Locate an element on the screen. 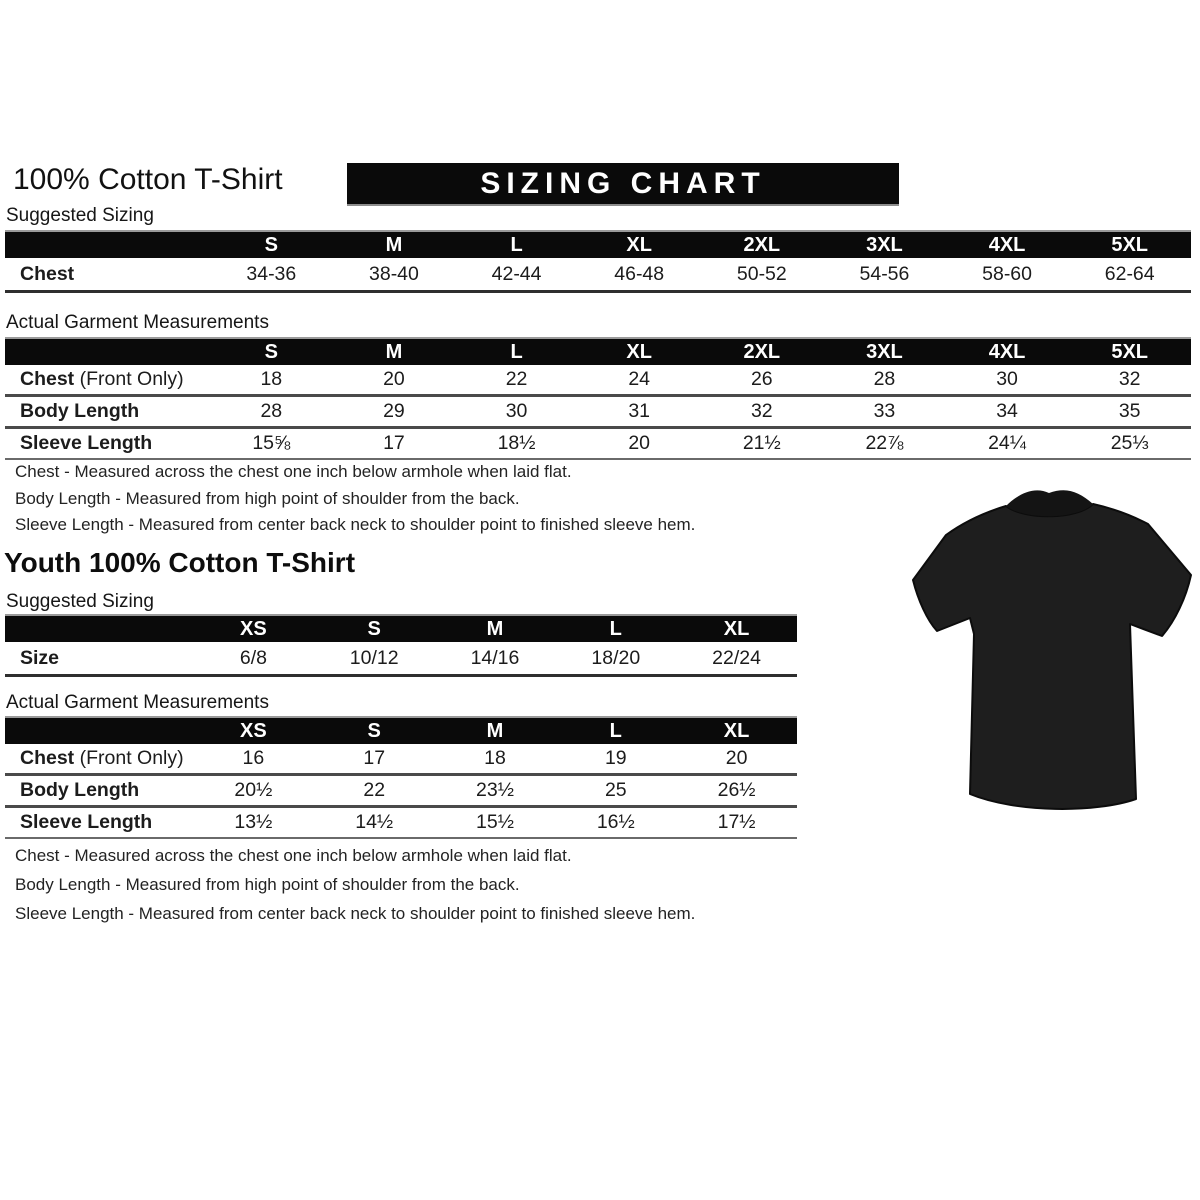  measurement-cell: 30 is located at coordinates (1007, 379).